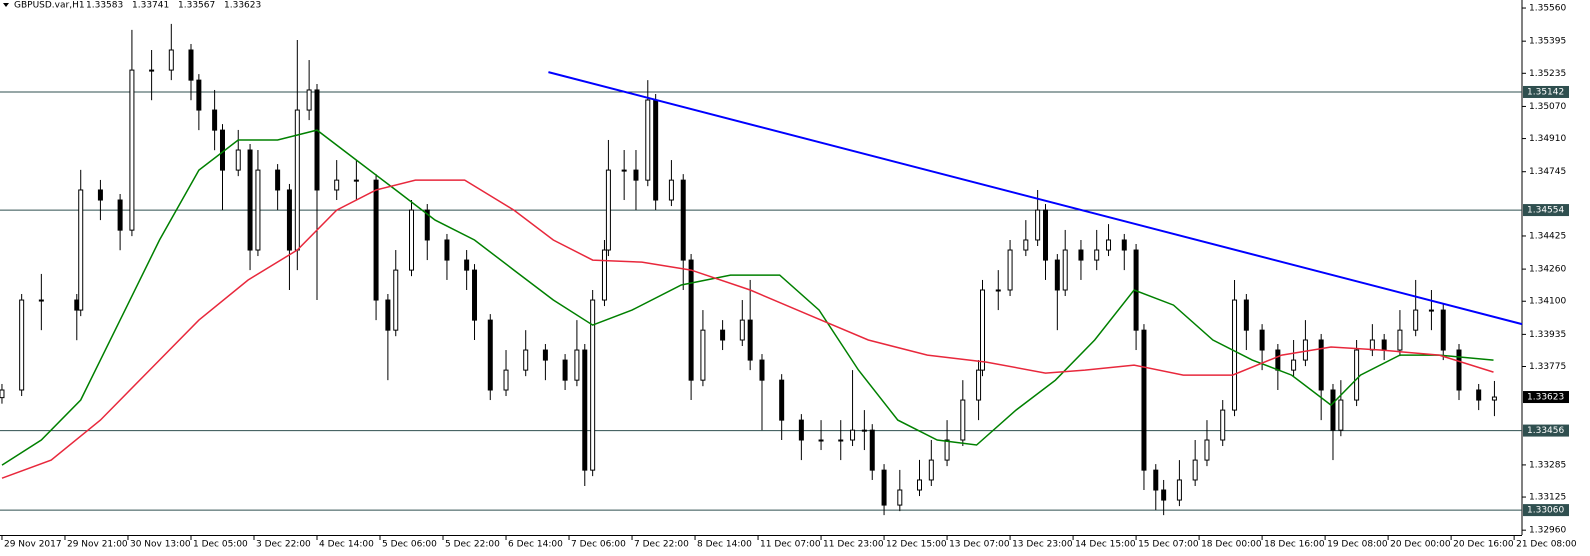  What do you see at coordinates (790, 545) in the screenshot?
I see `x-tick-label: 11 Dec 07:00` at bounding box center [790, 545].